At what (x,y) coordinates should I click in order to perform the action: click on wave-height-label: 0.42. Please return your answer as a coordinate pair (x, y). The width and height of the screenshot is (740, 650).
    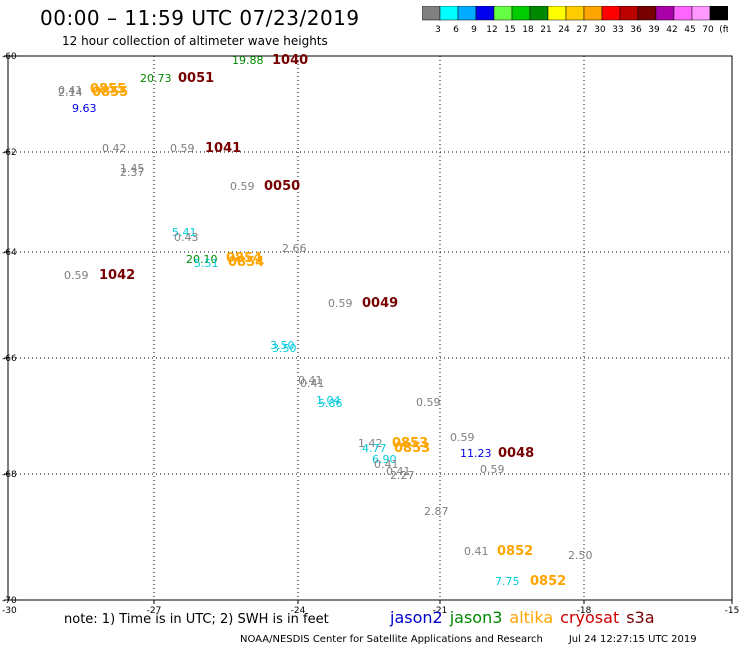
    Looking at the image, I should click on (114, 148).